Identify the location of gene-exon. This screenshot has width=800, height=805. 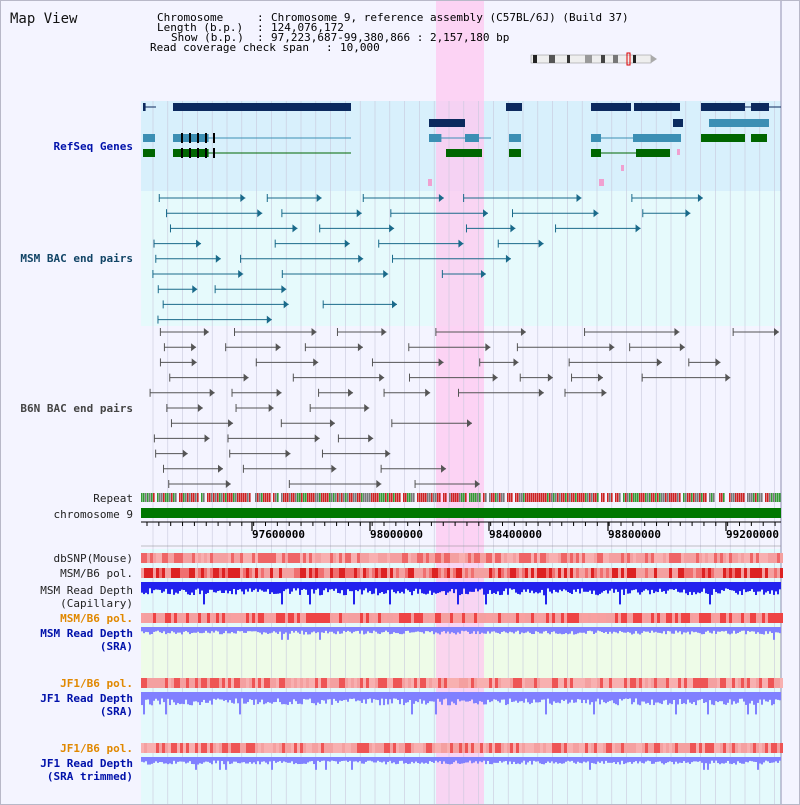
(709, 107).